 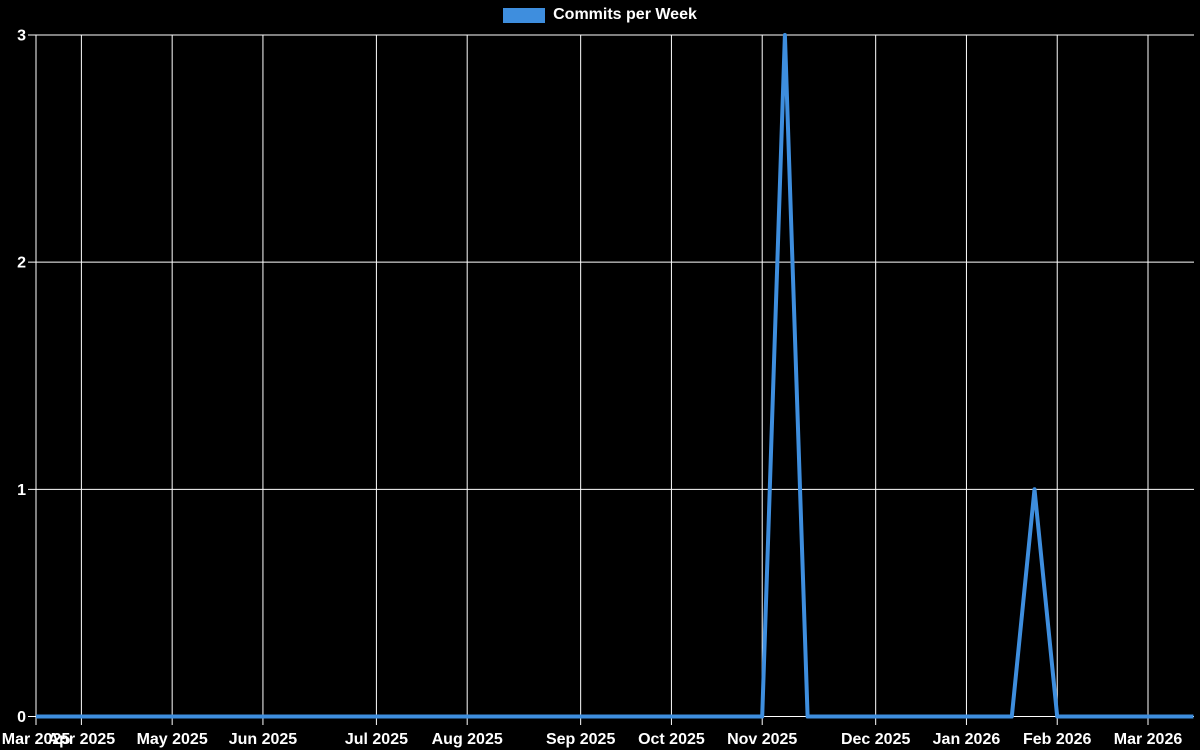 I want to click on x-tick-label: Sep 2025, so click(x=580, y=739).